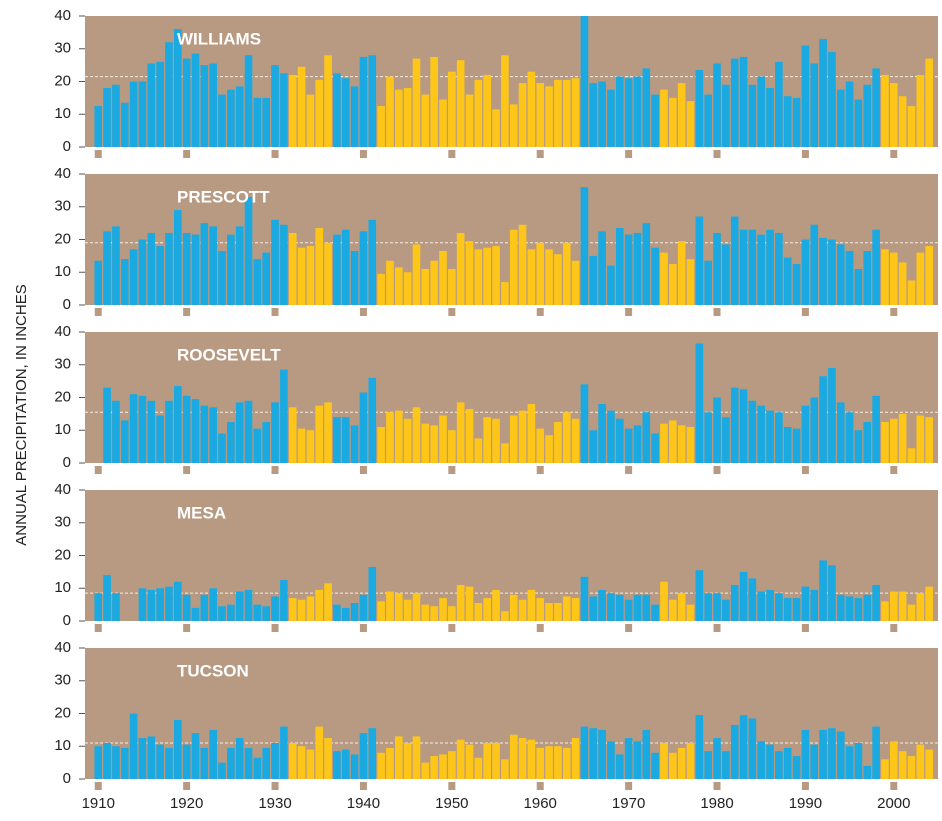 The width and height of the screenshot is (942, 821). What do you see at coordinates (62, 429) in the screenshot?
I see `y-tick-label: 10` at bounding box center [62, 429].